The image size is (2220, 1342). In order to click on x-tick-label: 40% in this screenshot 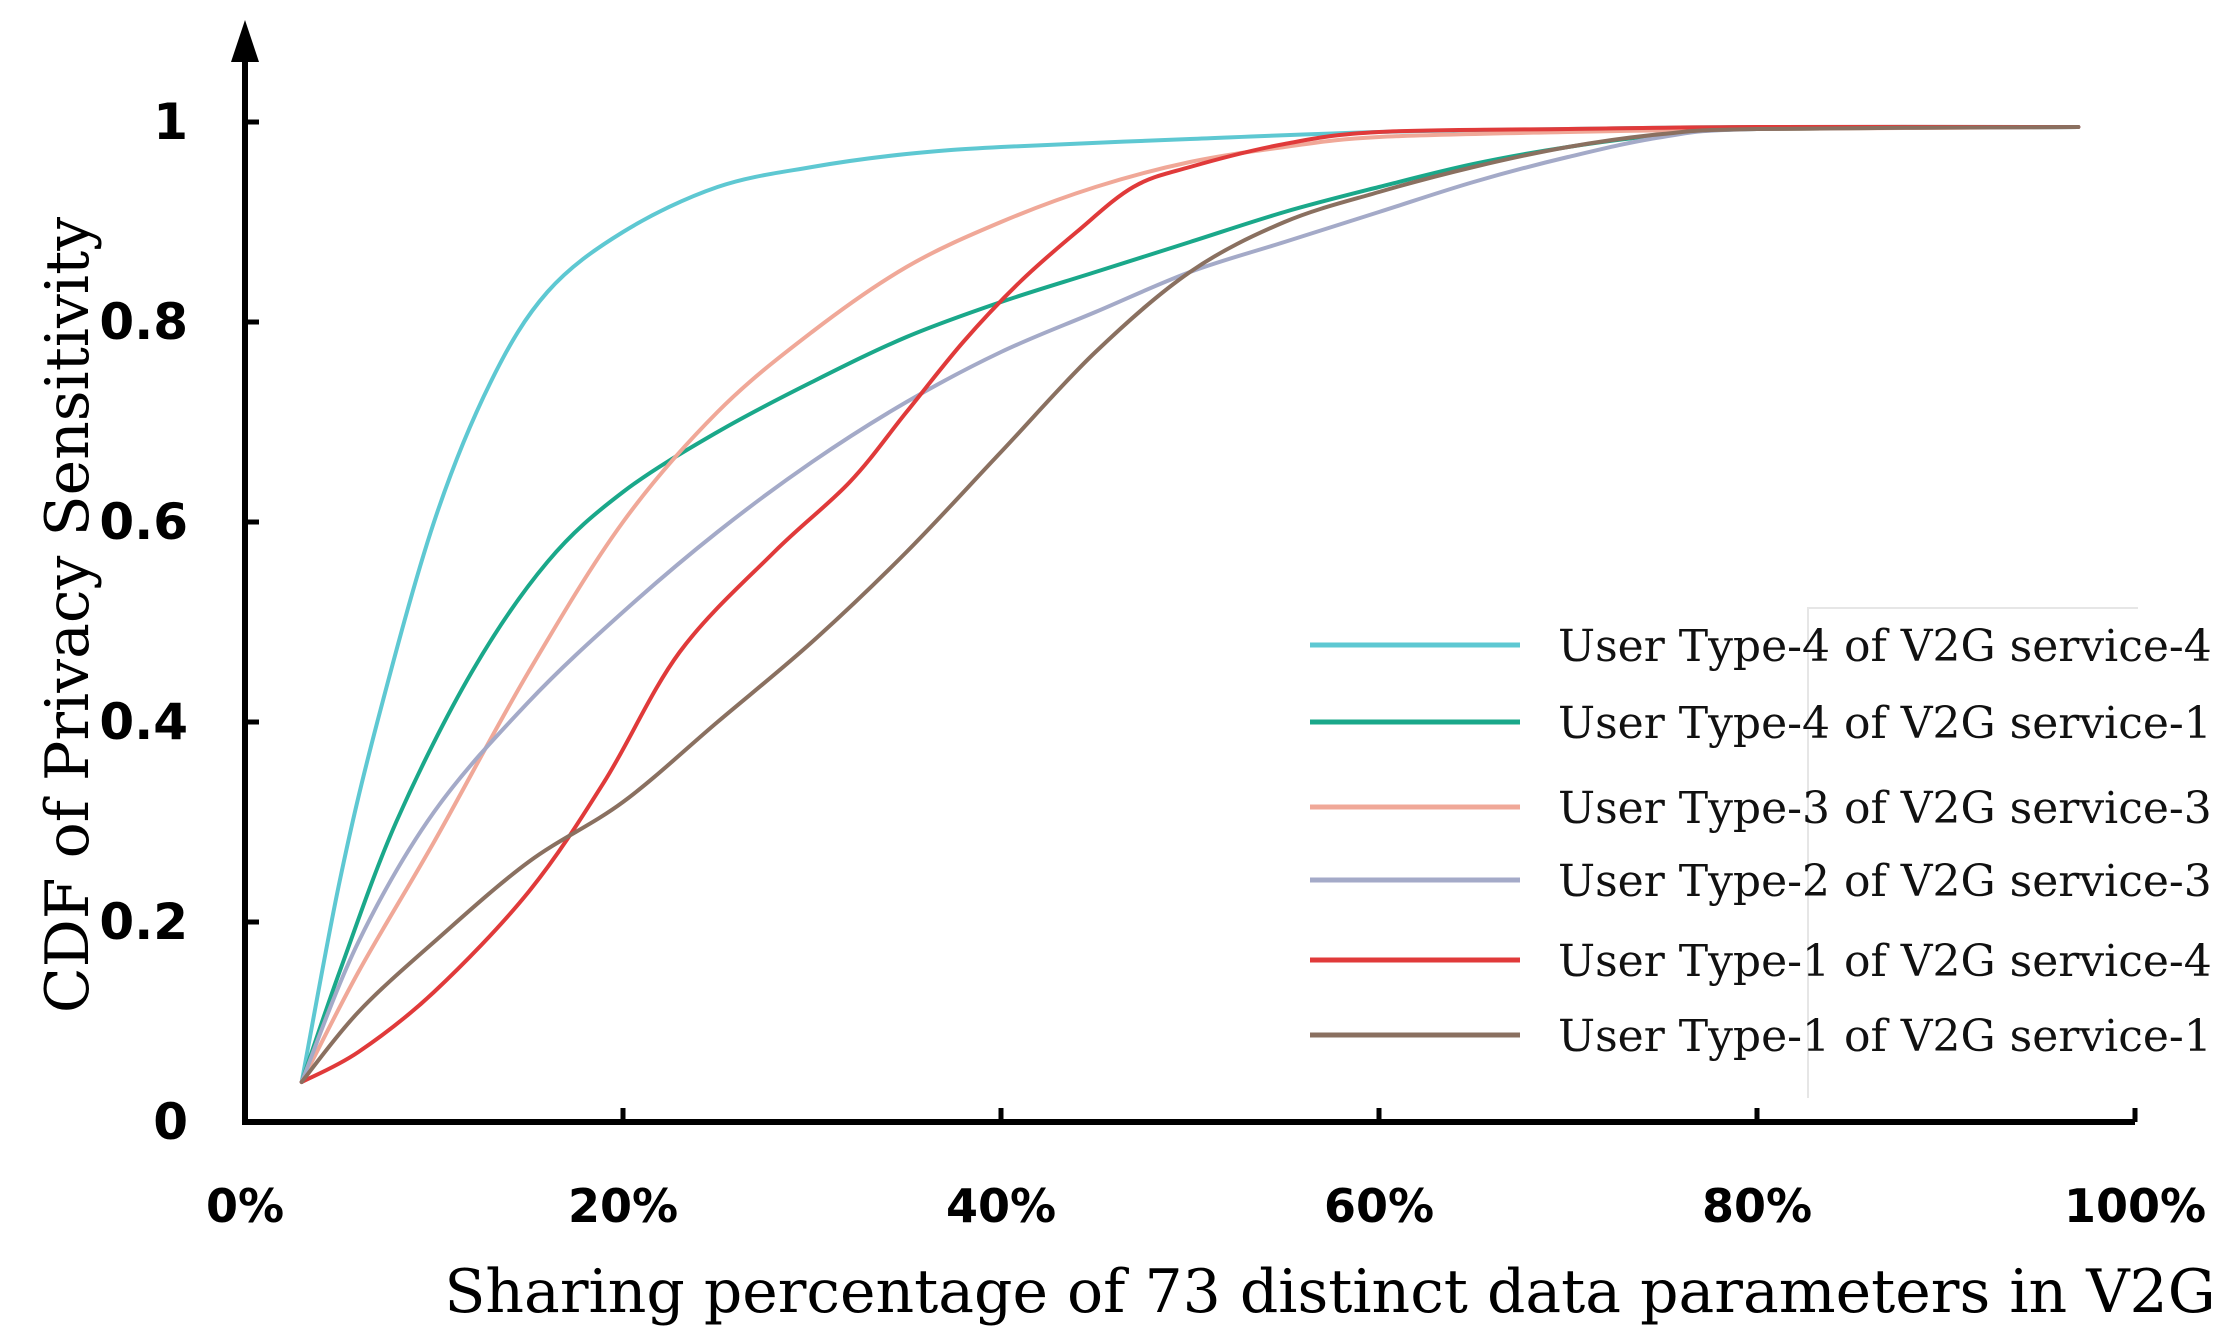, I will do `click(1001, 1206)`.